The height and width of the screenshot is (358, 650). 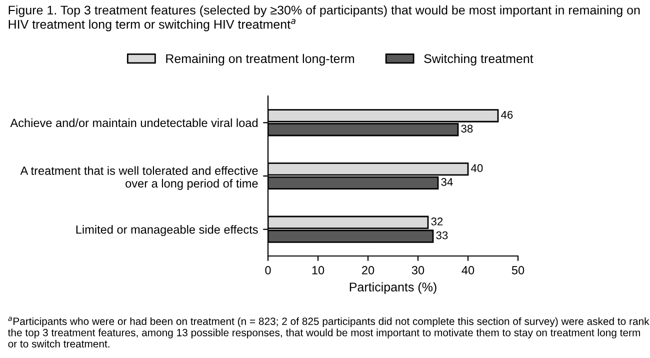 What do you see at coordinates (393, 288) in the screenshot?
I see `x-axis-title: Participants (%)` at bounding box center [393, 288].